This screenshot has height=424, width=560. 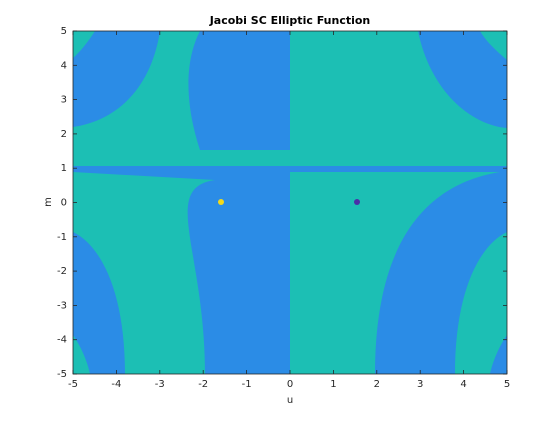 What do you see at coordinates (64, 134) in the screenshot?
I see `y-tick-label: 2` at bounding box center [64, 134].